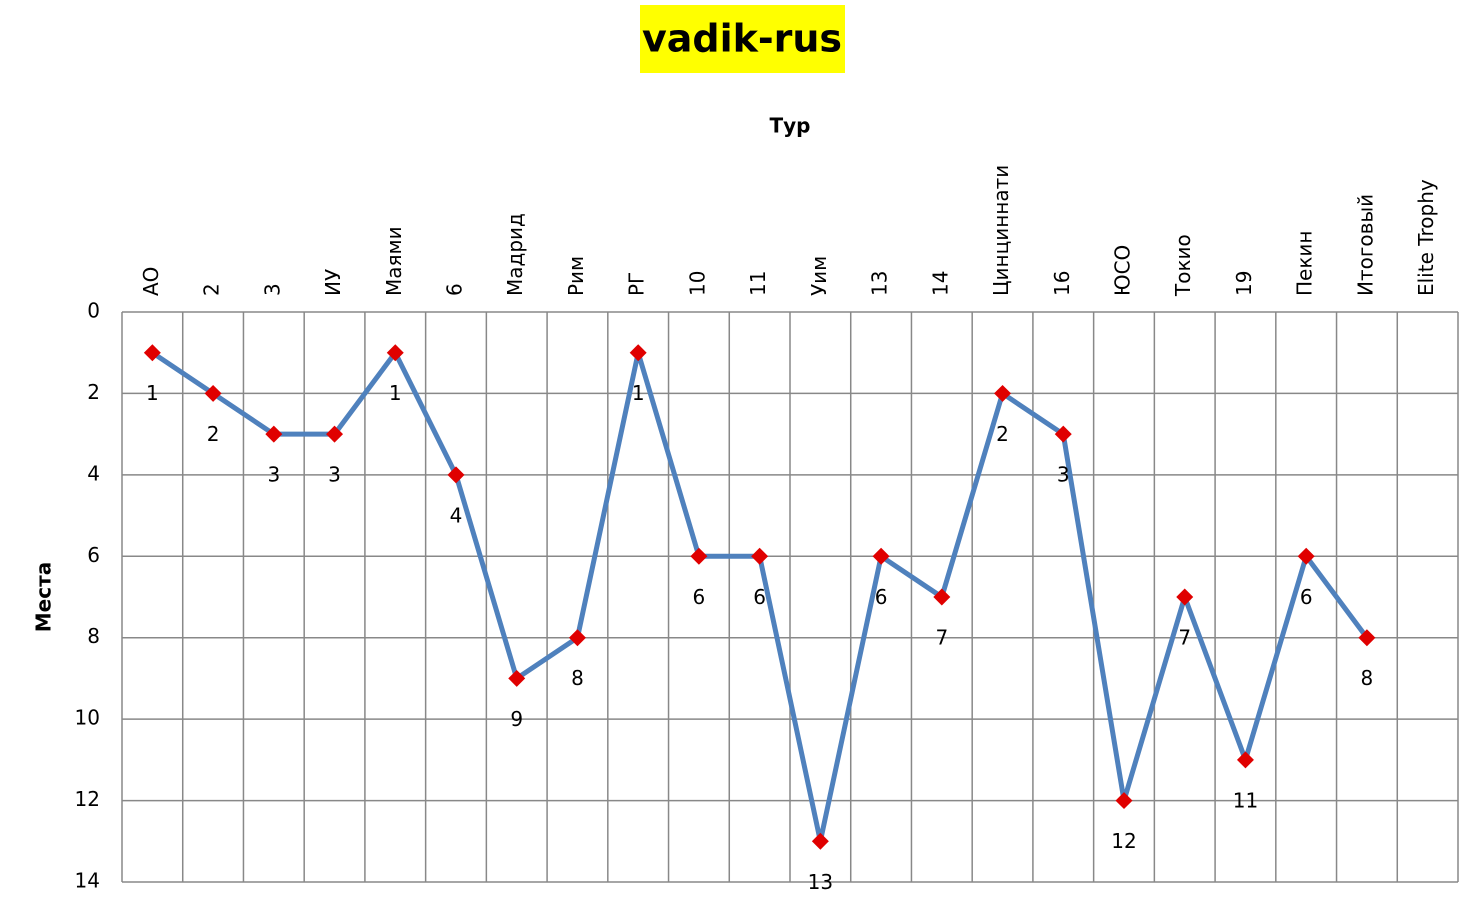 The image size is (1460, 916). What do you see at coordinates (93, 473) in the screenshot?
I see `y-tick-label: 4` at bounding box center [93, 473].